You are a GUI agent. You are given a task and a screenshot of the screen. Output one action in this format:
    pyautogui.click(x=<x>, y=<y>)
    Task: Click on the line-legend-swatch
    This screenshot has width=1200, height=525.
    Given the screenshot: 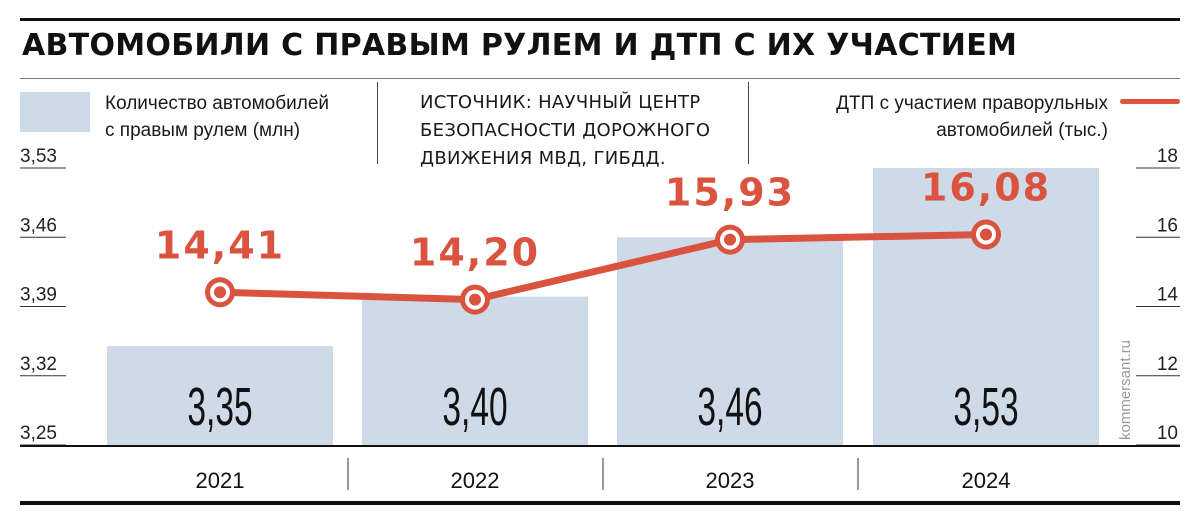 What is the action you would take?
    pyautogui.click(x=1150, y=101)
    